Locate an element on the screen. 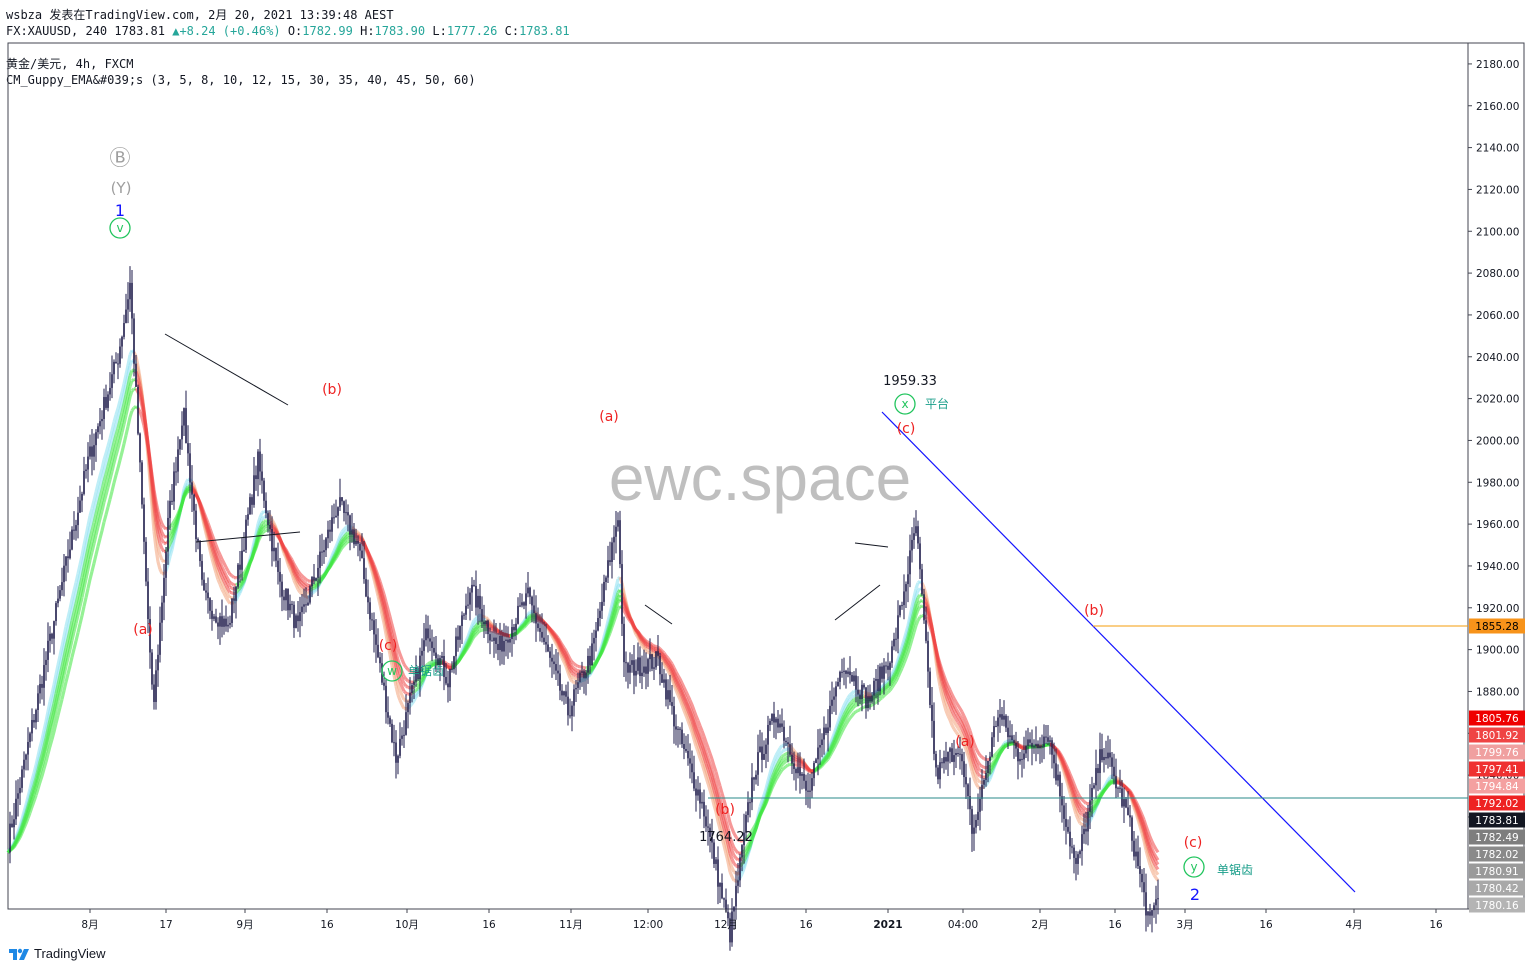 The height and width of the screenshot is (974, 1532). wave-label: x is located at coordinates (904, 404).